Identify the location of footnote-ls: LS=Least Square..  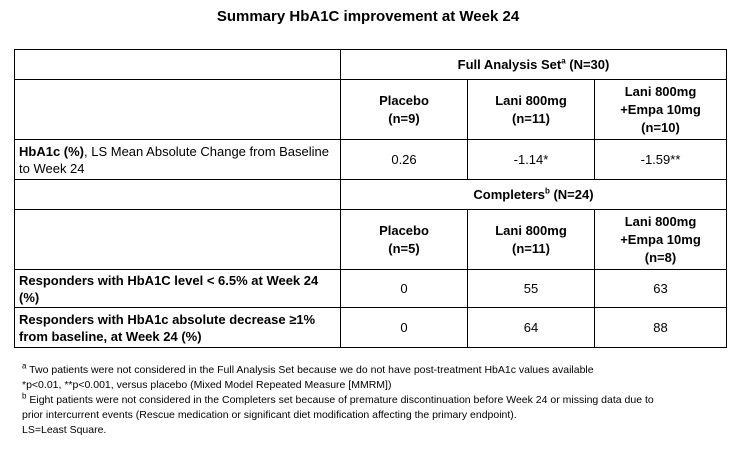
(64, 430).